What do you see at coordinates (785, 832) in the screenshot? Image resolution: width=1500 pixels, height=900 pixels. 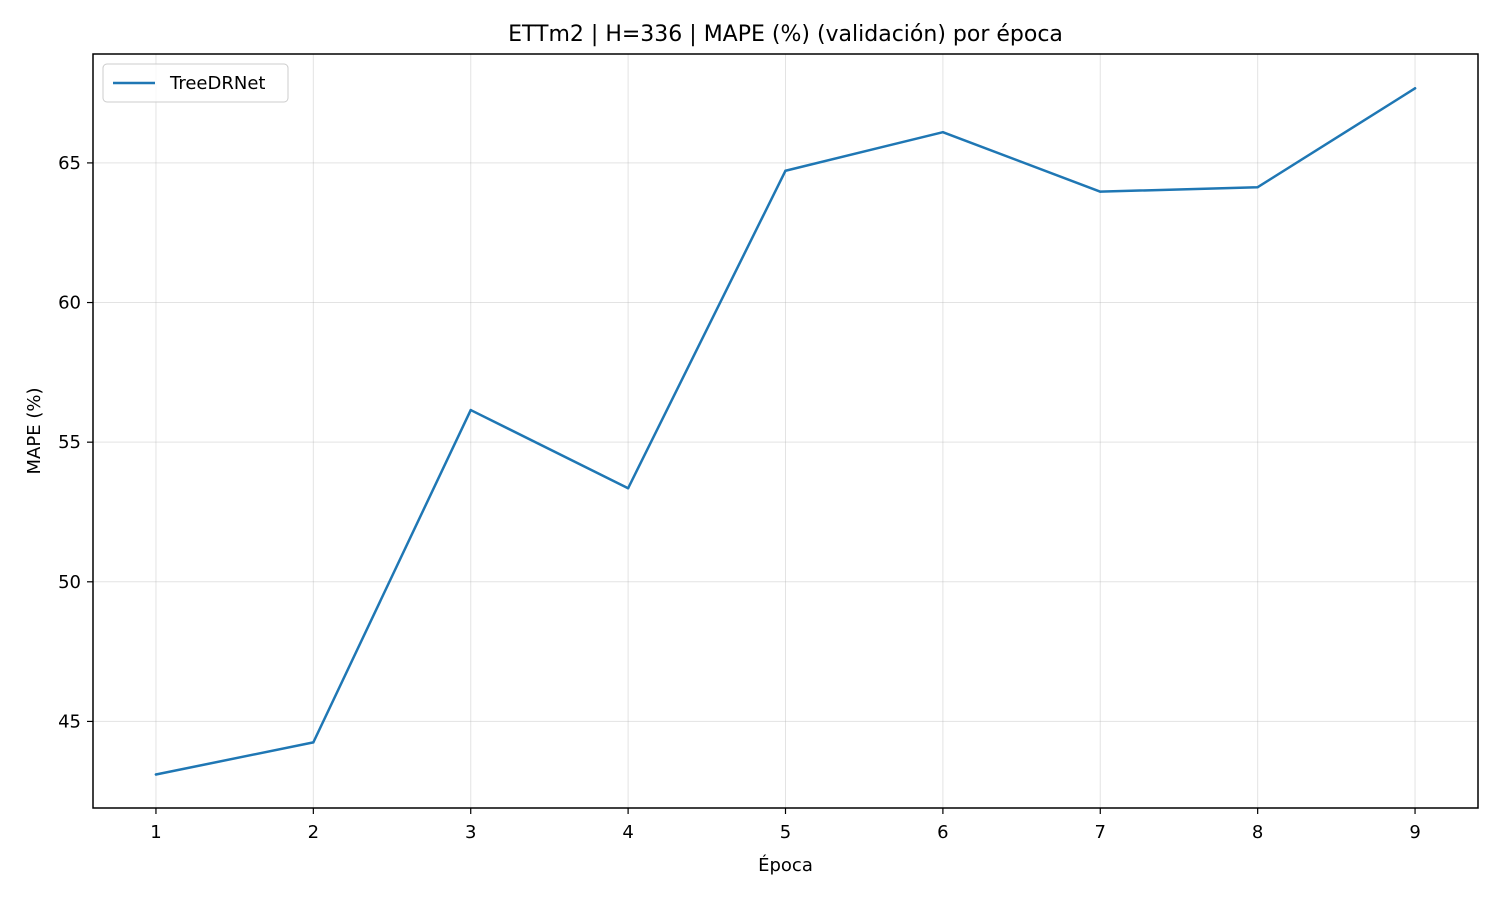 I see `x-tick-label: 5` at bounding box center [785, 832].